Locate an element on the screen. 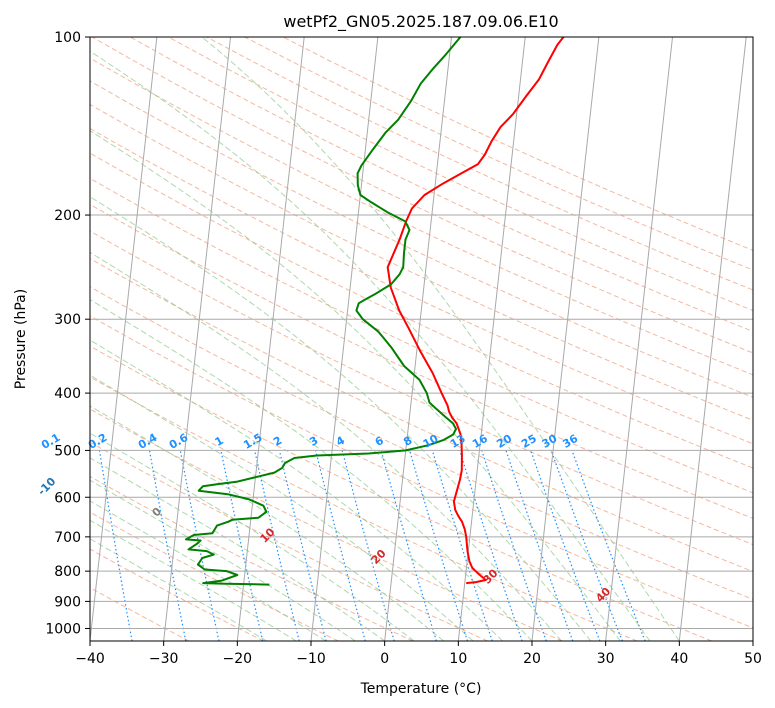 This screenshot has width=775, height=708. y-tick-label: 1000 is located at coordinates (63, 629).